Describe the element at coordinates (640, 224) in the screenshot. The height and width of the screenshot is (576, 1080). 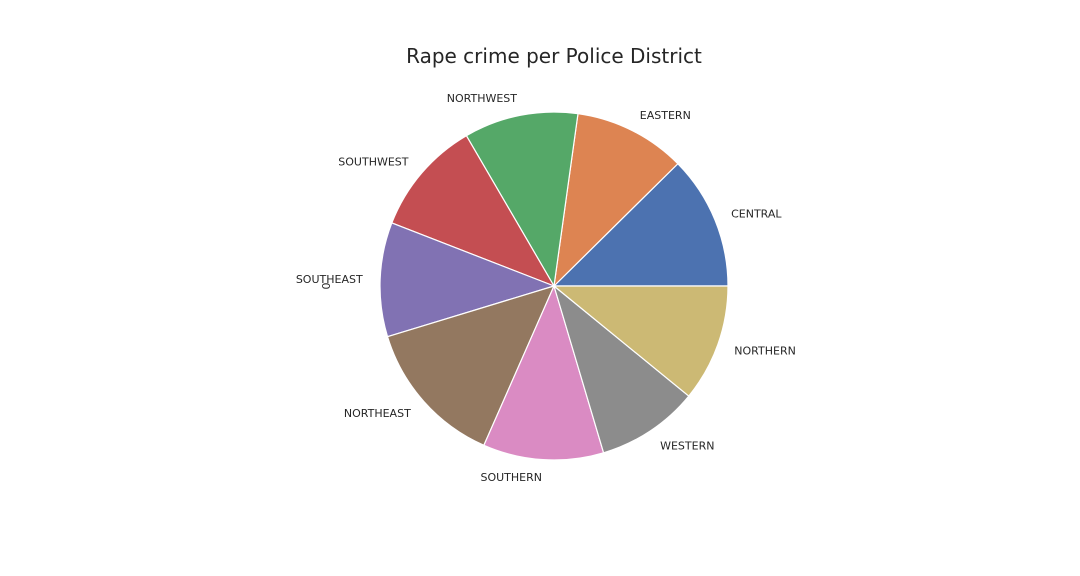
I see `pie-slice-central` at that location.